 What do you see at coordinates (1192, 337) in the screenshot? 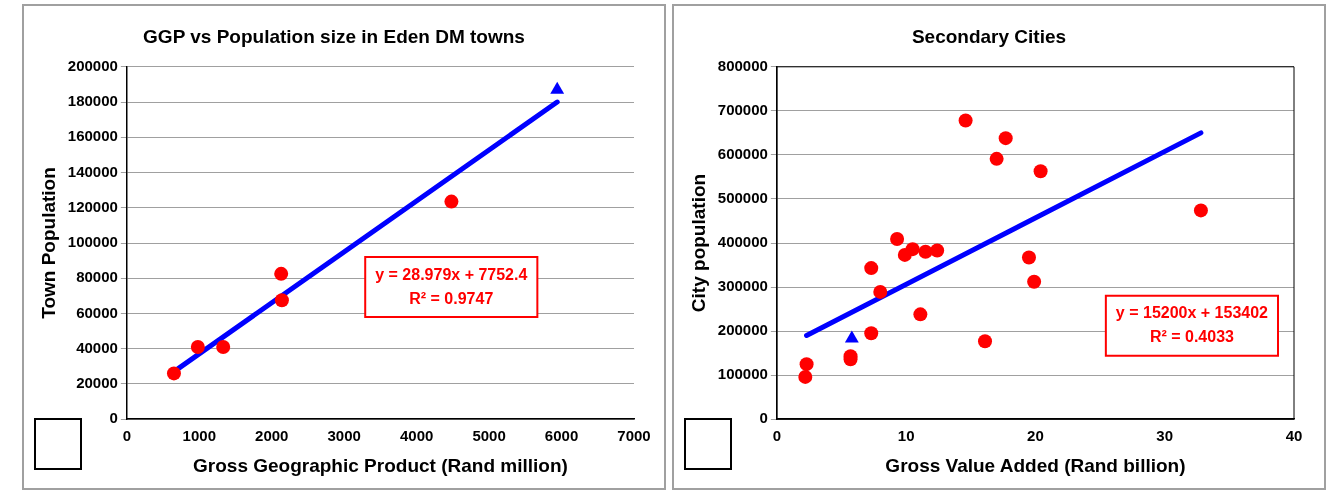
I see `annotation: R² = 0.4033` at bounding box center [1192, 337].